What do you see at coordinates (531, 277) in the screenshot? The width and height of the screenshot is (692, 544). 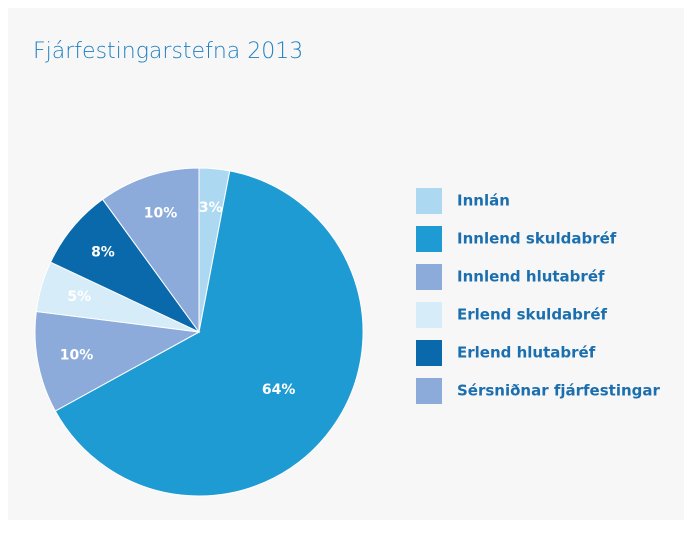 I see `legend-label: Innlend hlutabréf` at bounding box center [531, 277].